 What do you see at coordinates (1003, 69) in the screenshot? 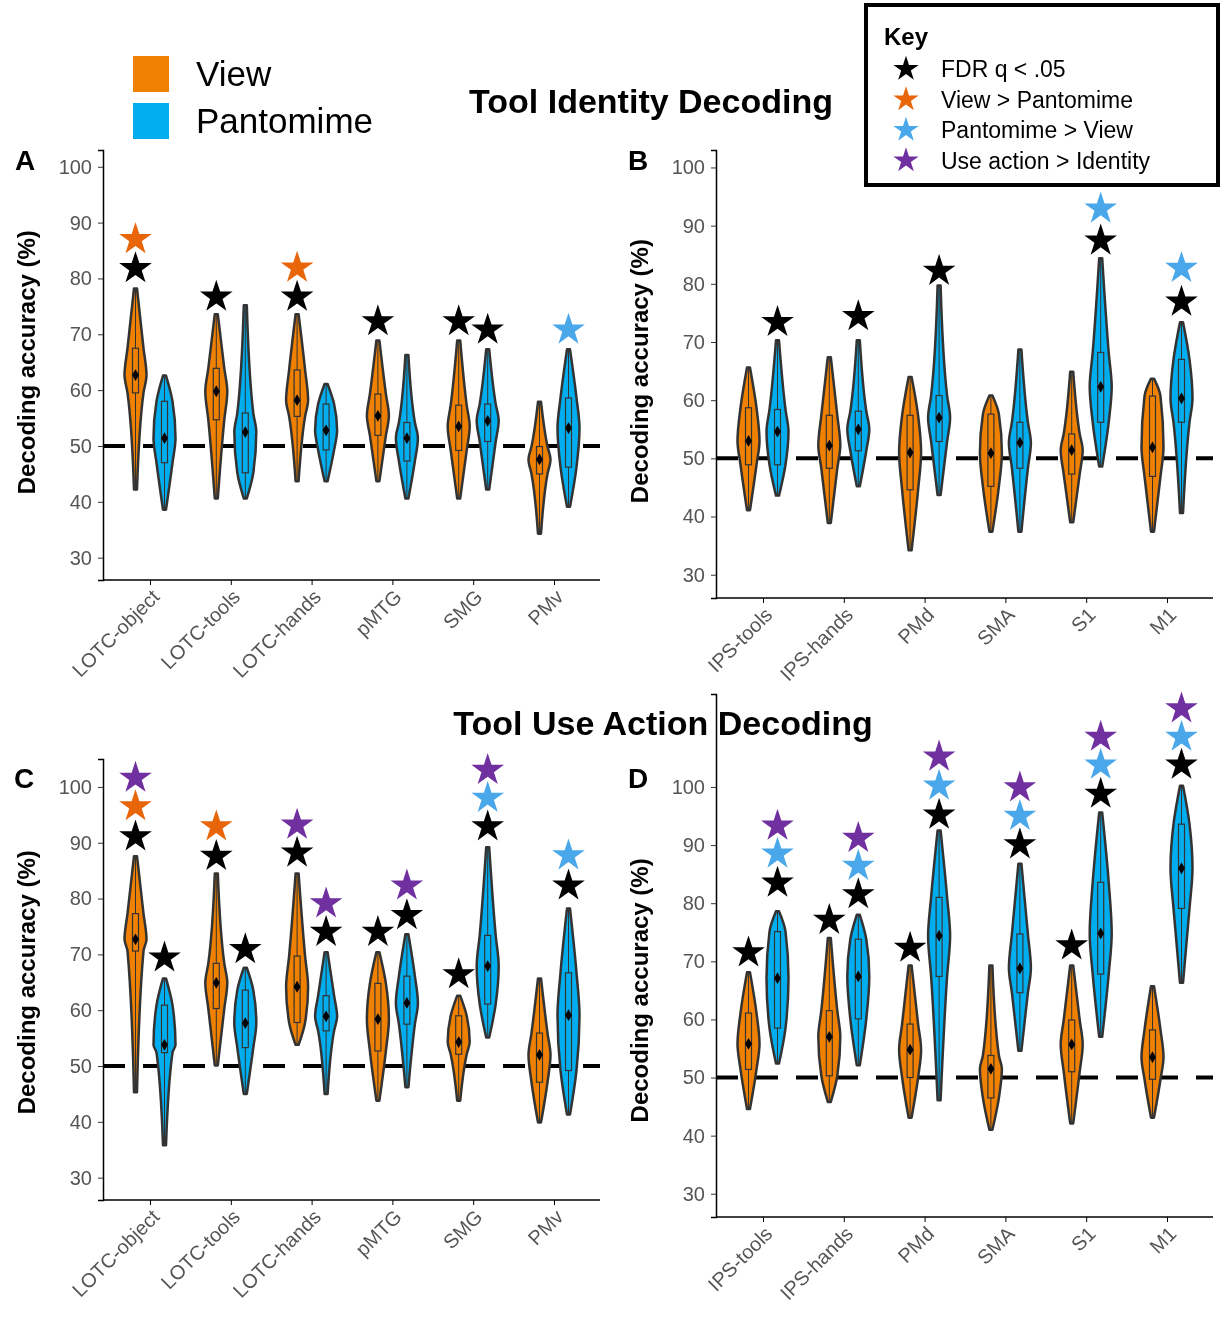
I see `legend-label: FDR q < .05` at bounding box center [1003, 69].